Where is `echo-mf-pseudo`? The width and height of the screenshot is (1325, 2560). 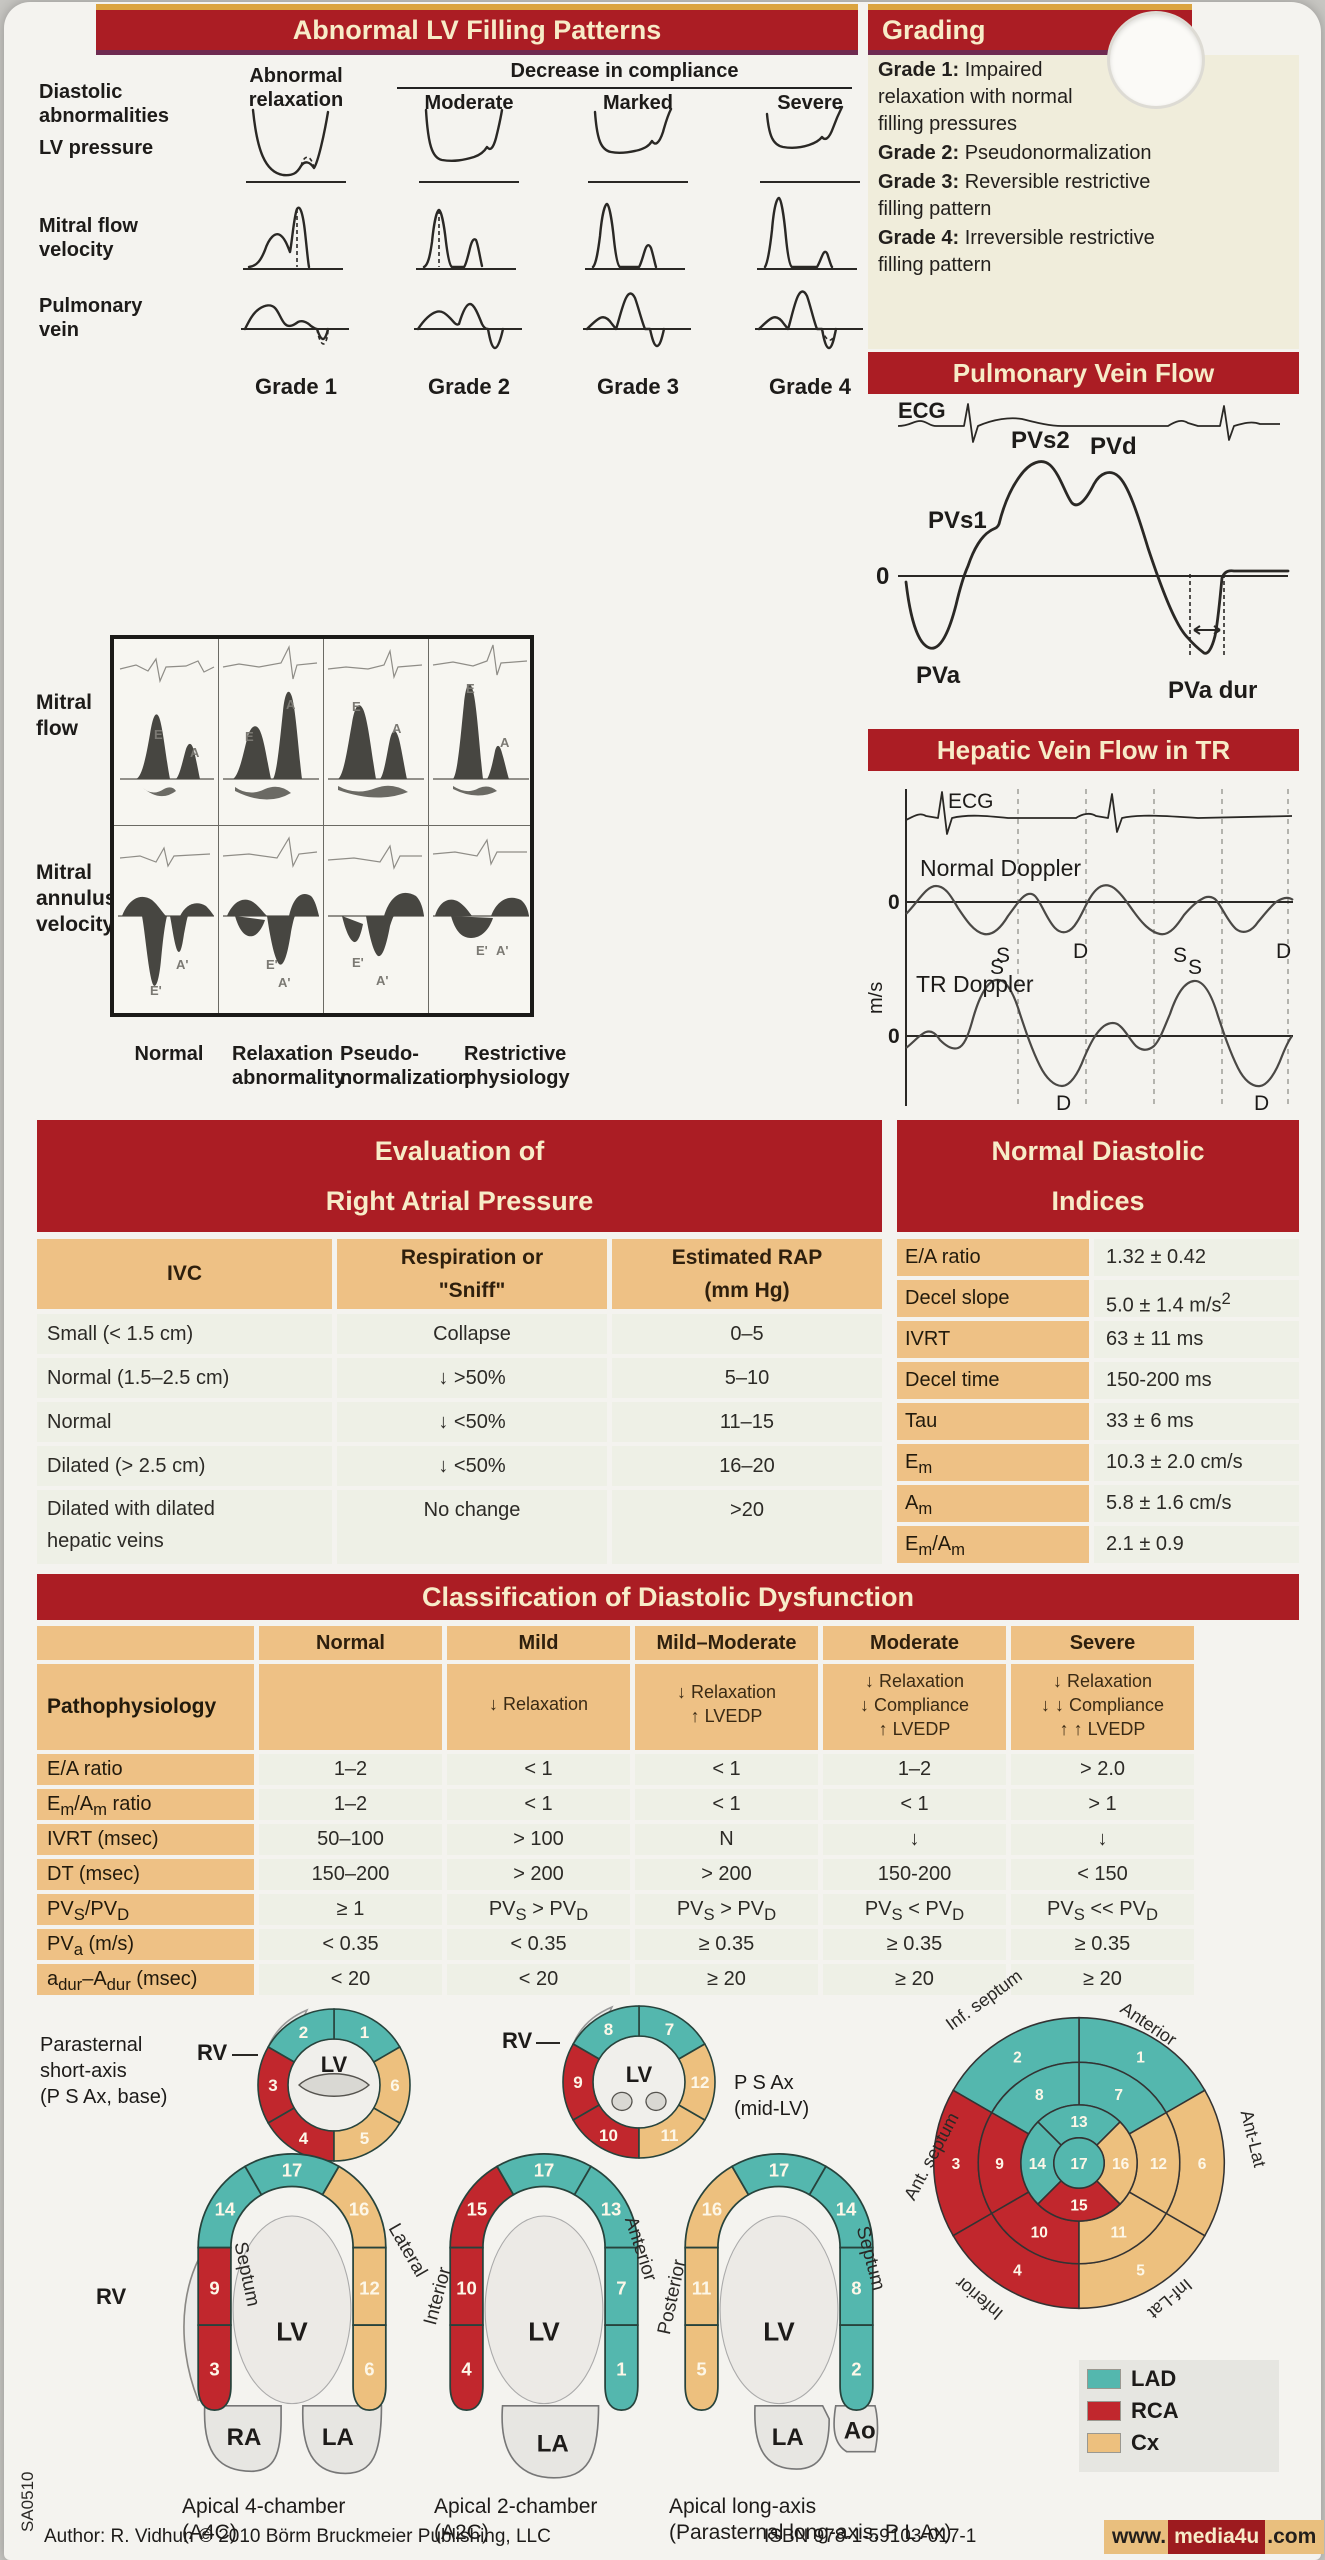 echo-mf-pseudo is located at coordinates (375, 723).